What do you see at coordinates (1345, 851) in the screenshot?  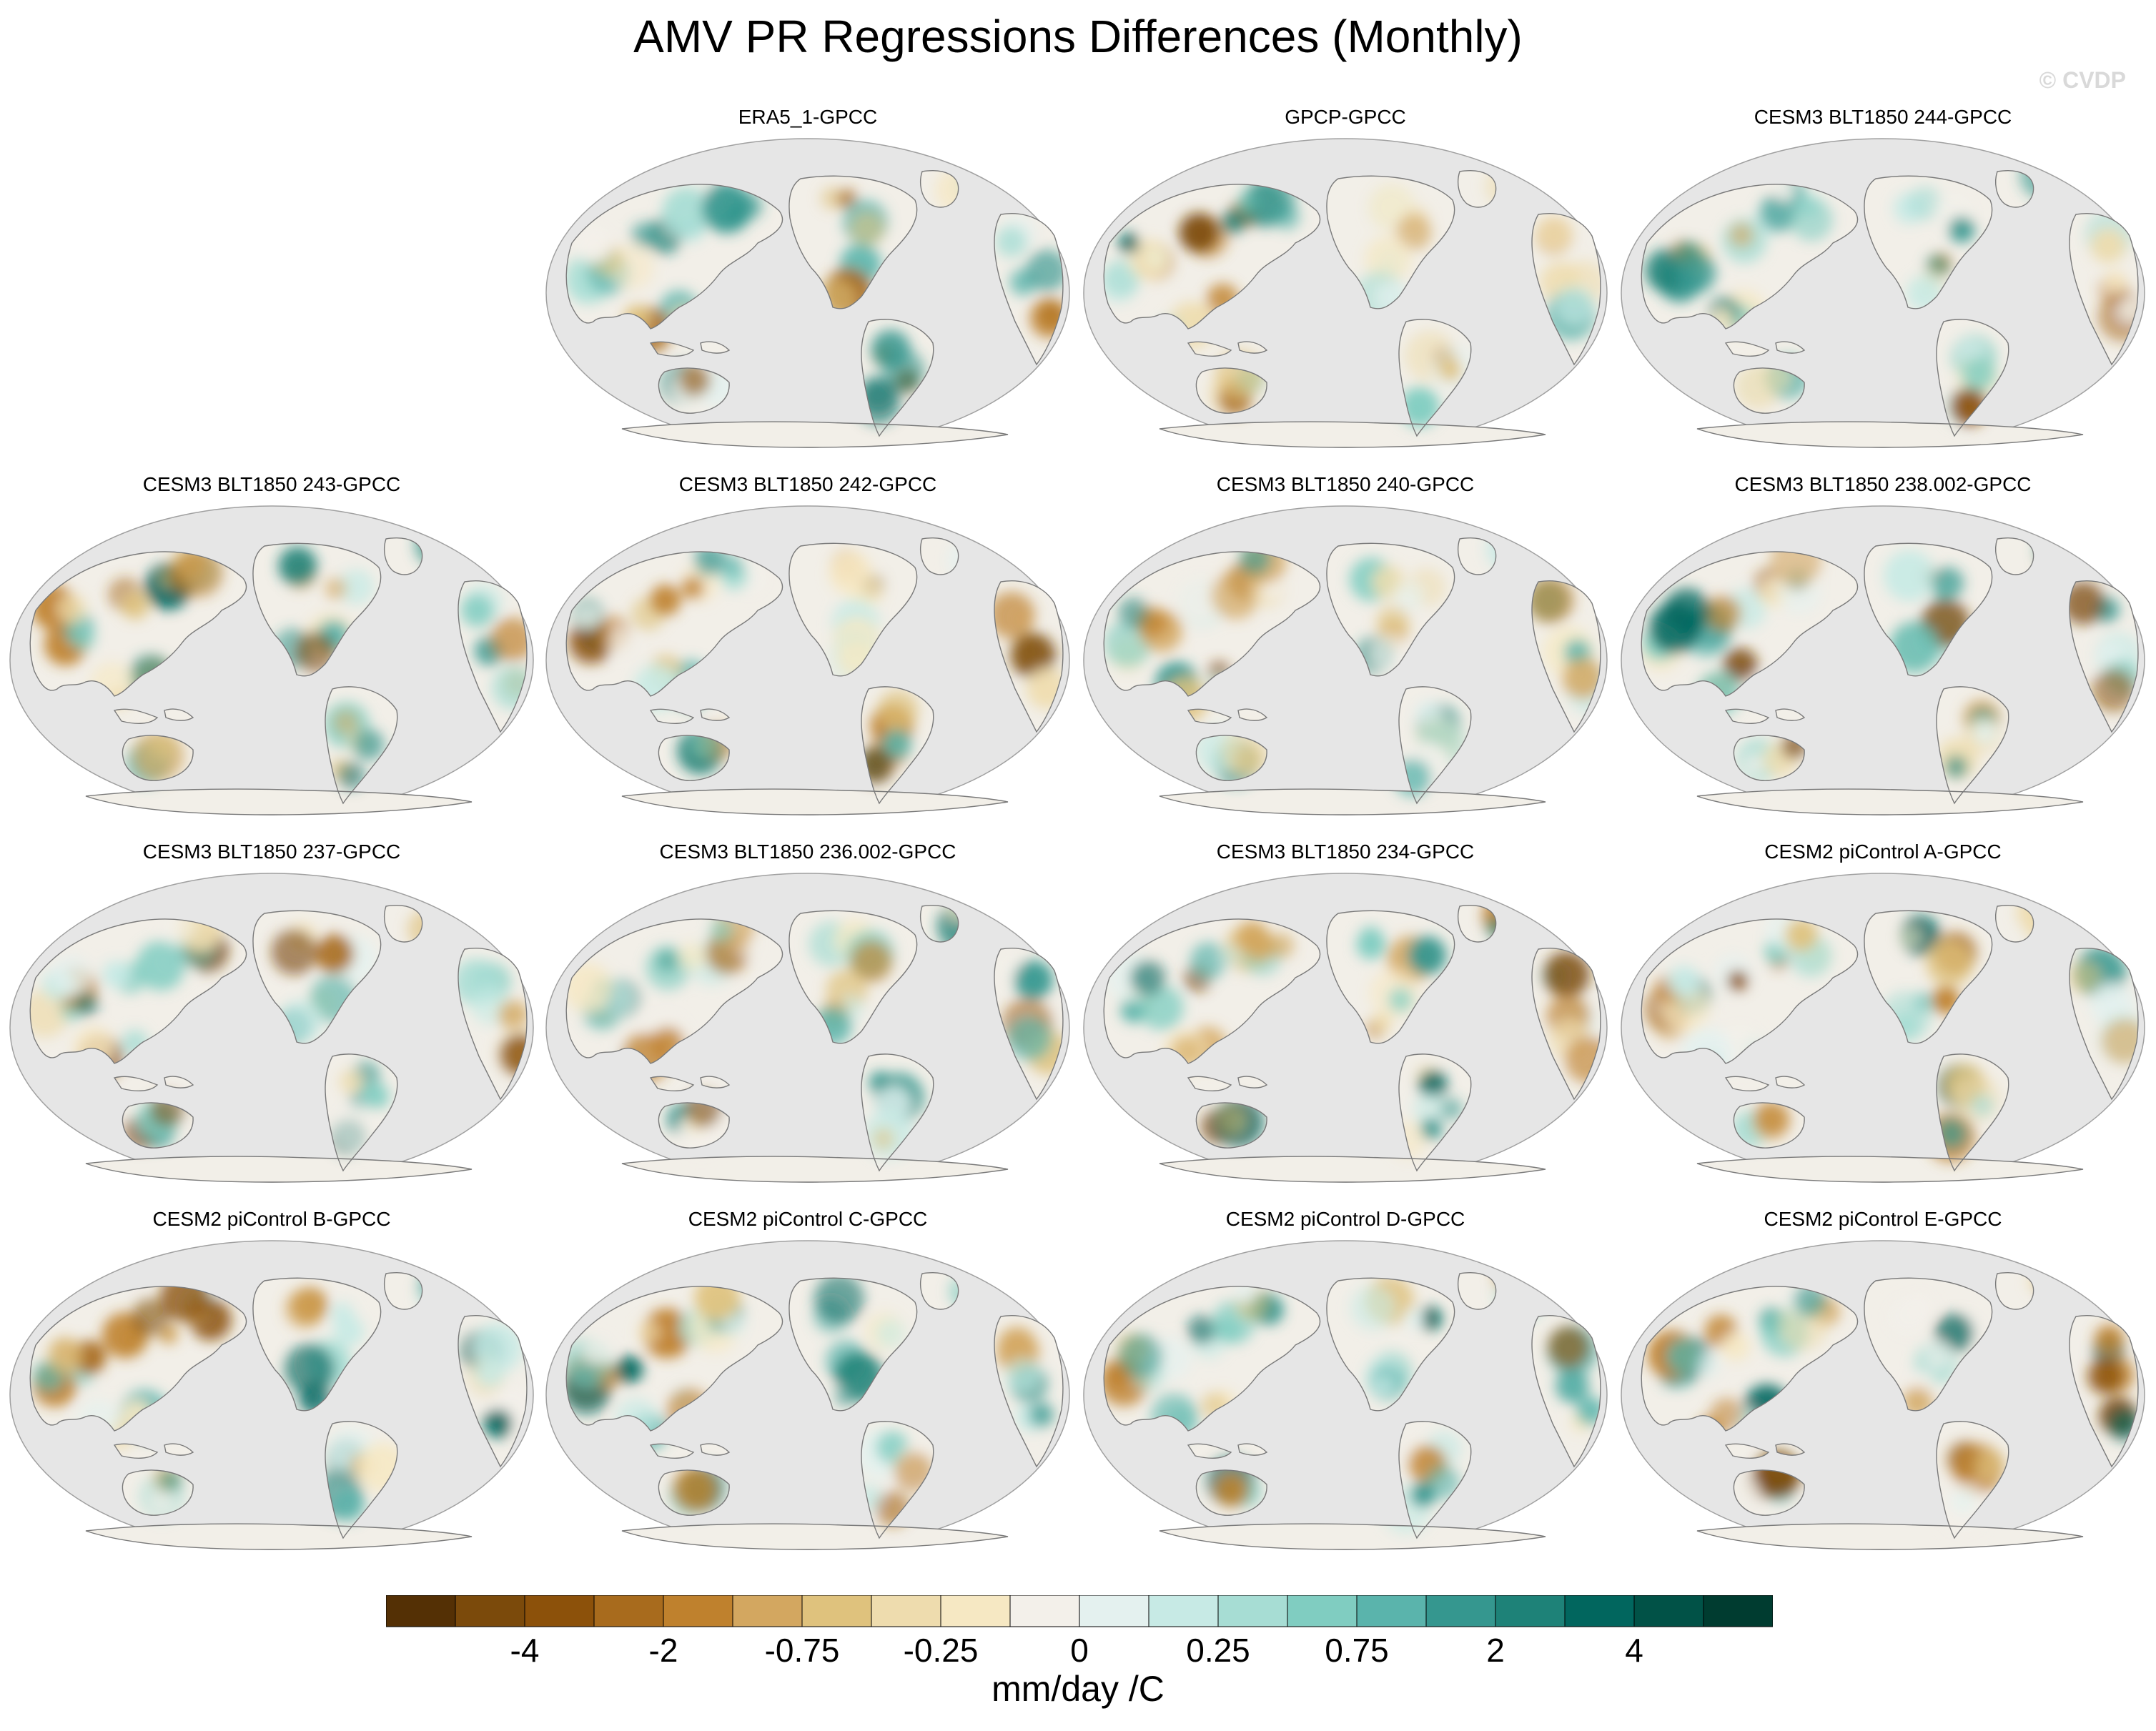 I see `panel-title: CESM3 BLT1850 234-GPCC` at bounding box center [1345, 851].